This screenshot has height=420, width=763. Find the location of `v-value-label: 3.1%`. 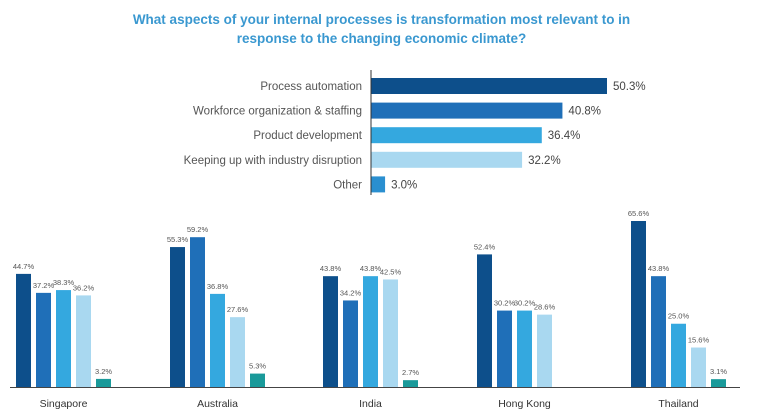

v-value-label: 3.1% is located at coordinates (718, 371).